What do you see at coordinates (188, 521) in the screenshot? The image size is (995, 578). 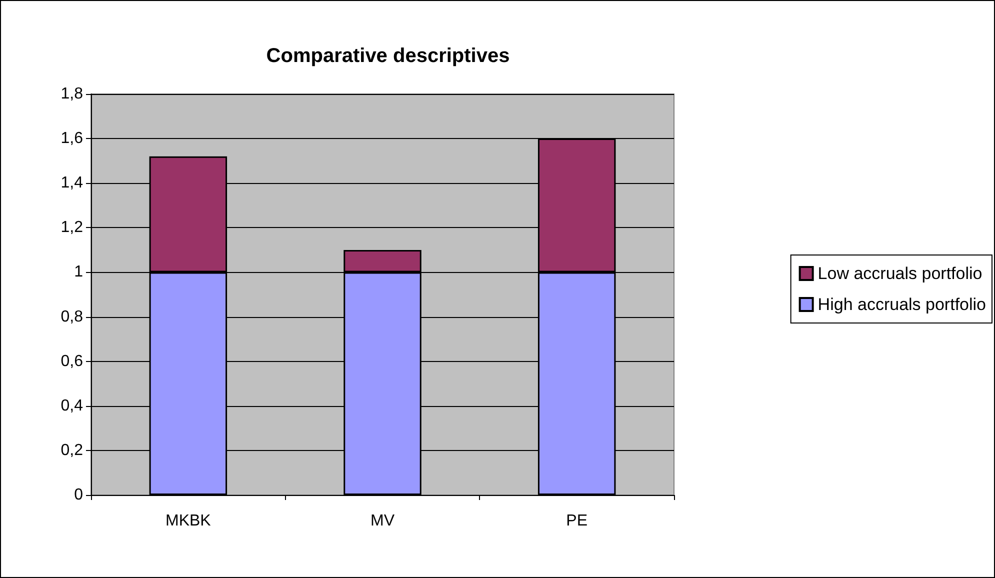 I see `x-tick-label: MKBK` at bounding box center [188, 521].